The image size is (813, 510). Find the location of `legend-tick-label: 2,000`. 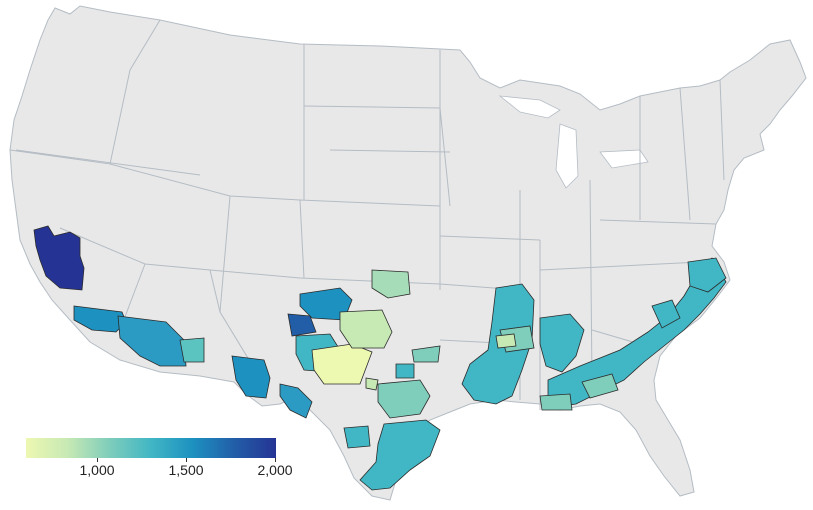

legend-tick-label: 2,000 is located at coordinates (275, 470).